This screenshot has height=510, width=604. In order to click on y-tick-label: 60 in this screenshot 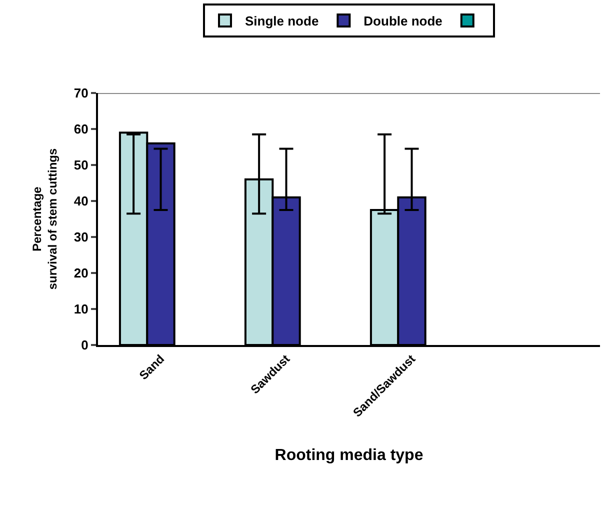, I will do `click(81, 129)`.